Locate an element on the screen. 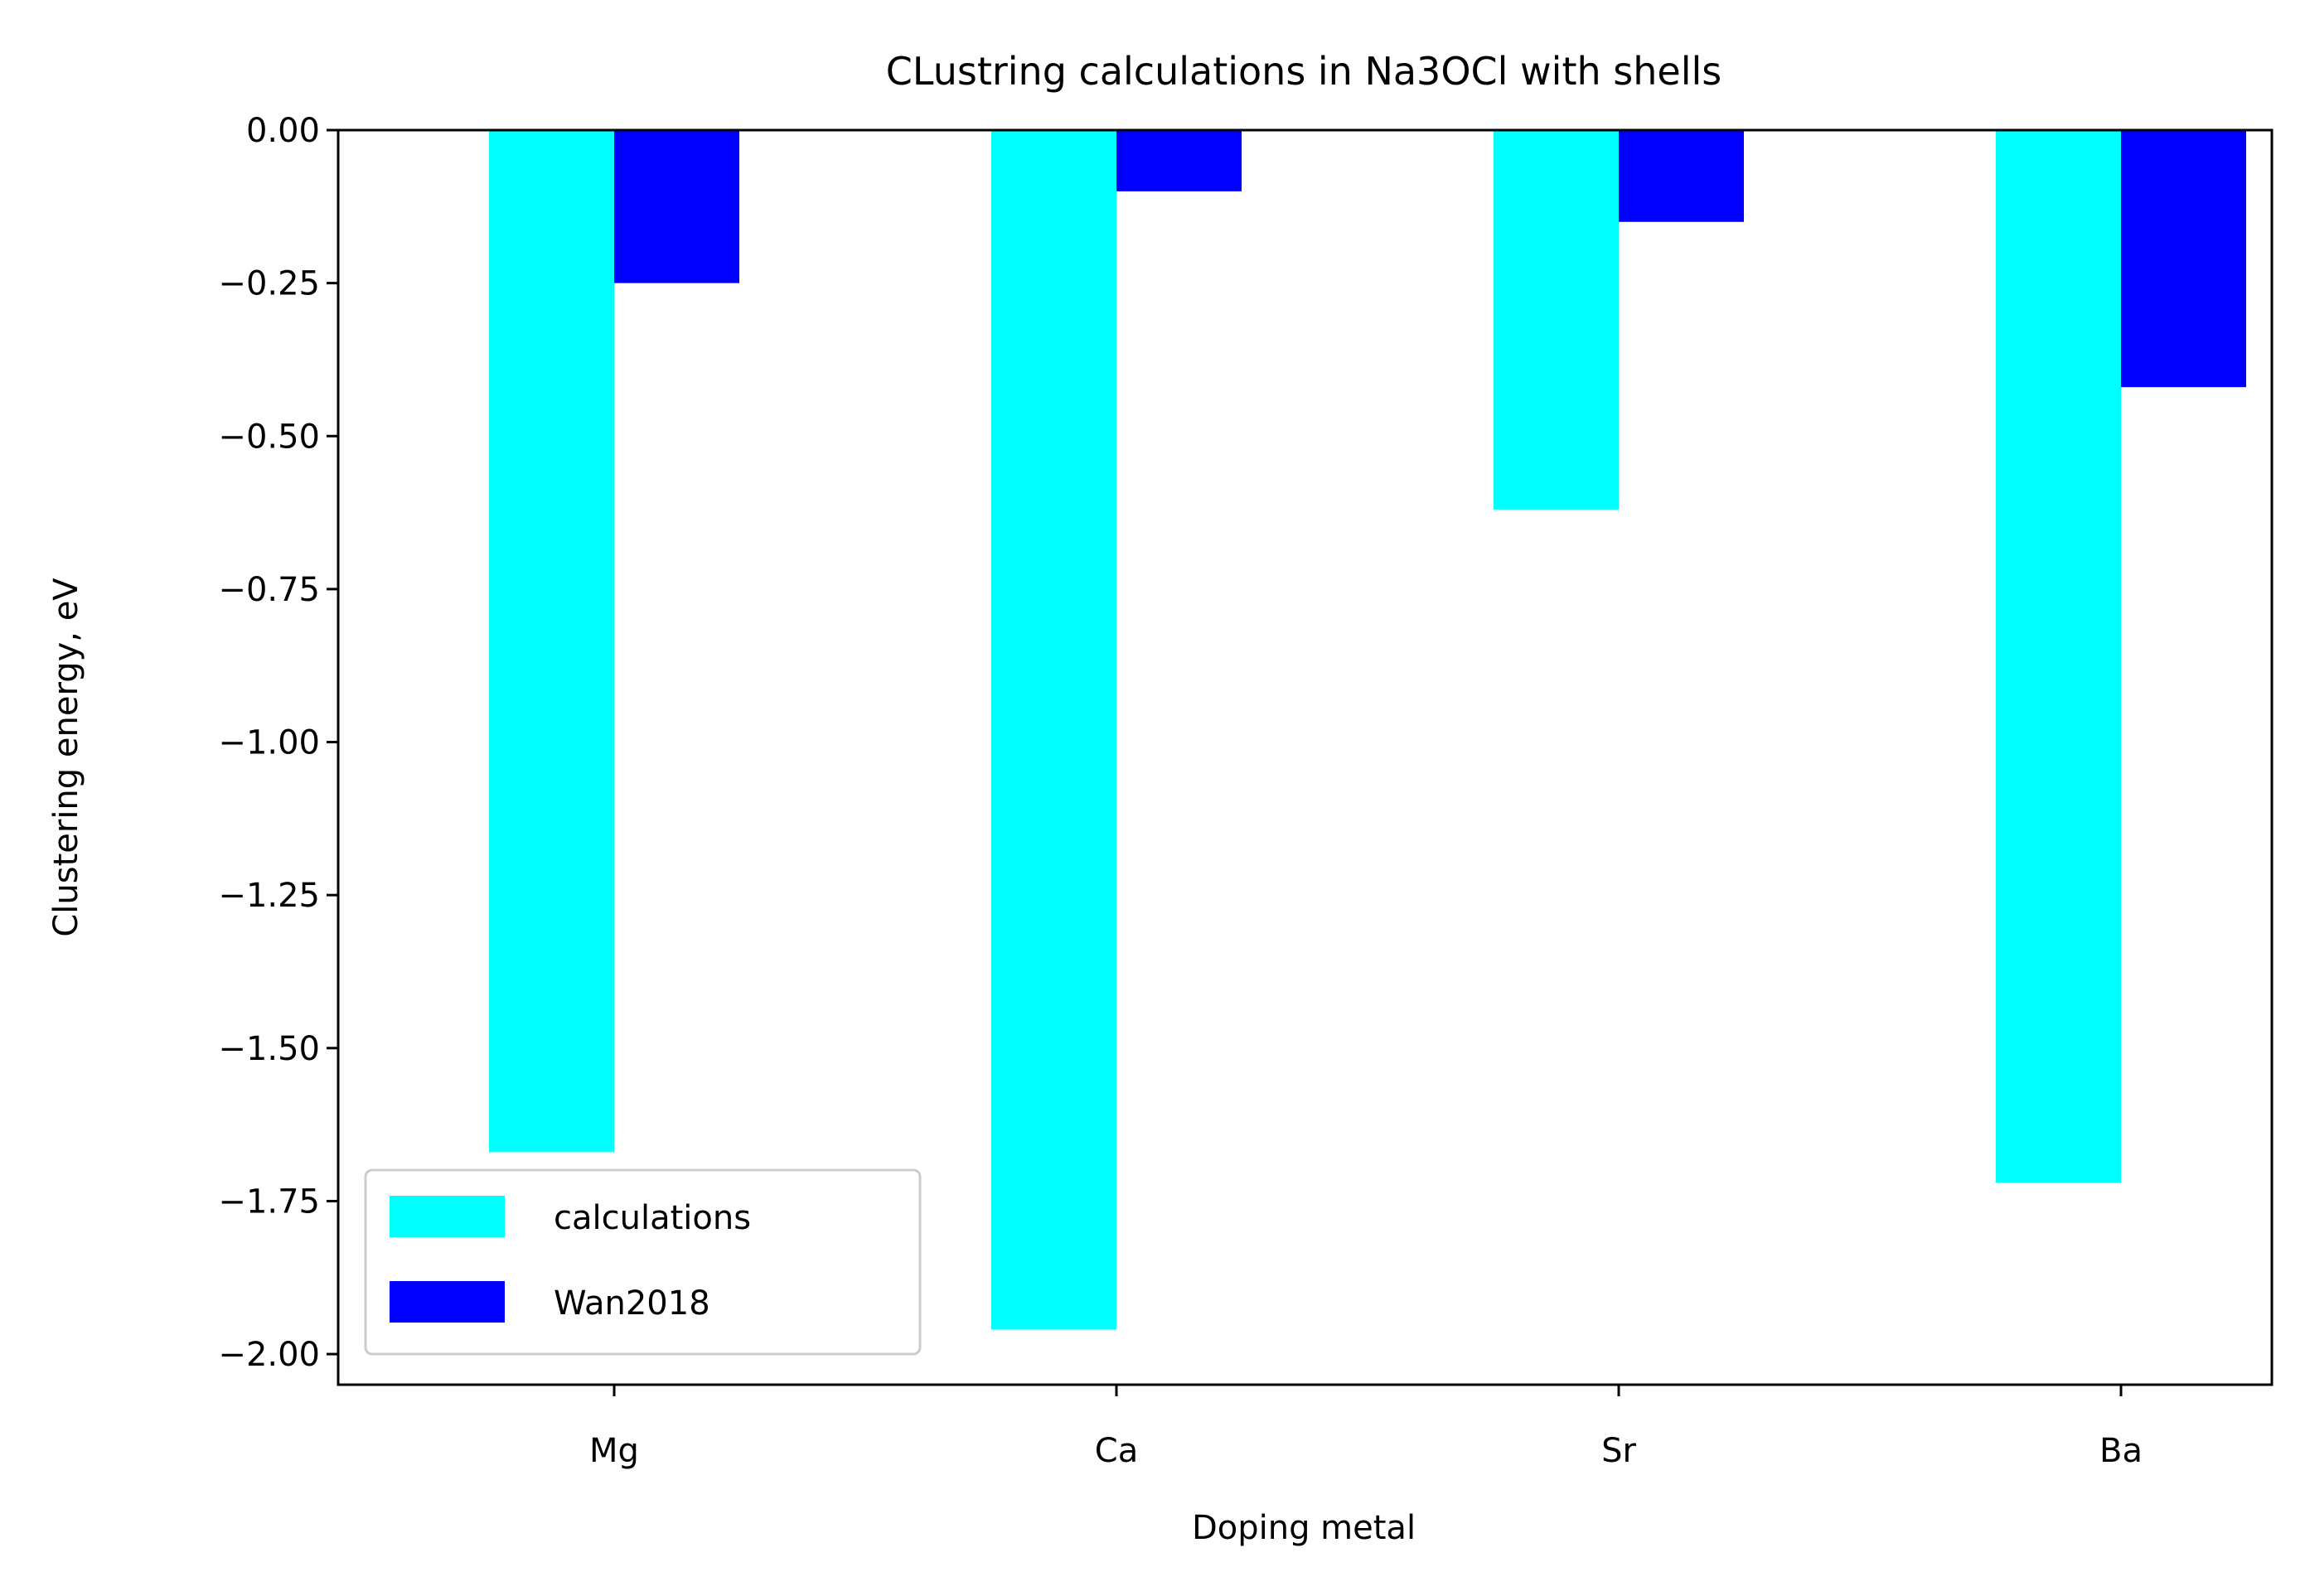 The image size is (2305, 1596). y-tick-label: −1.50 is located at coordinates (269, 1049).